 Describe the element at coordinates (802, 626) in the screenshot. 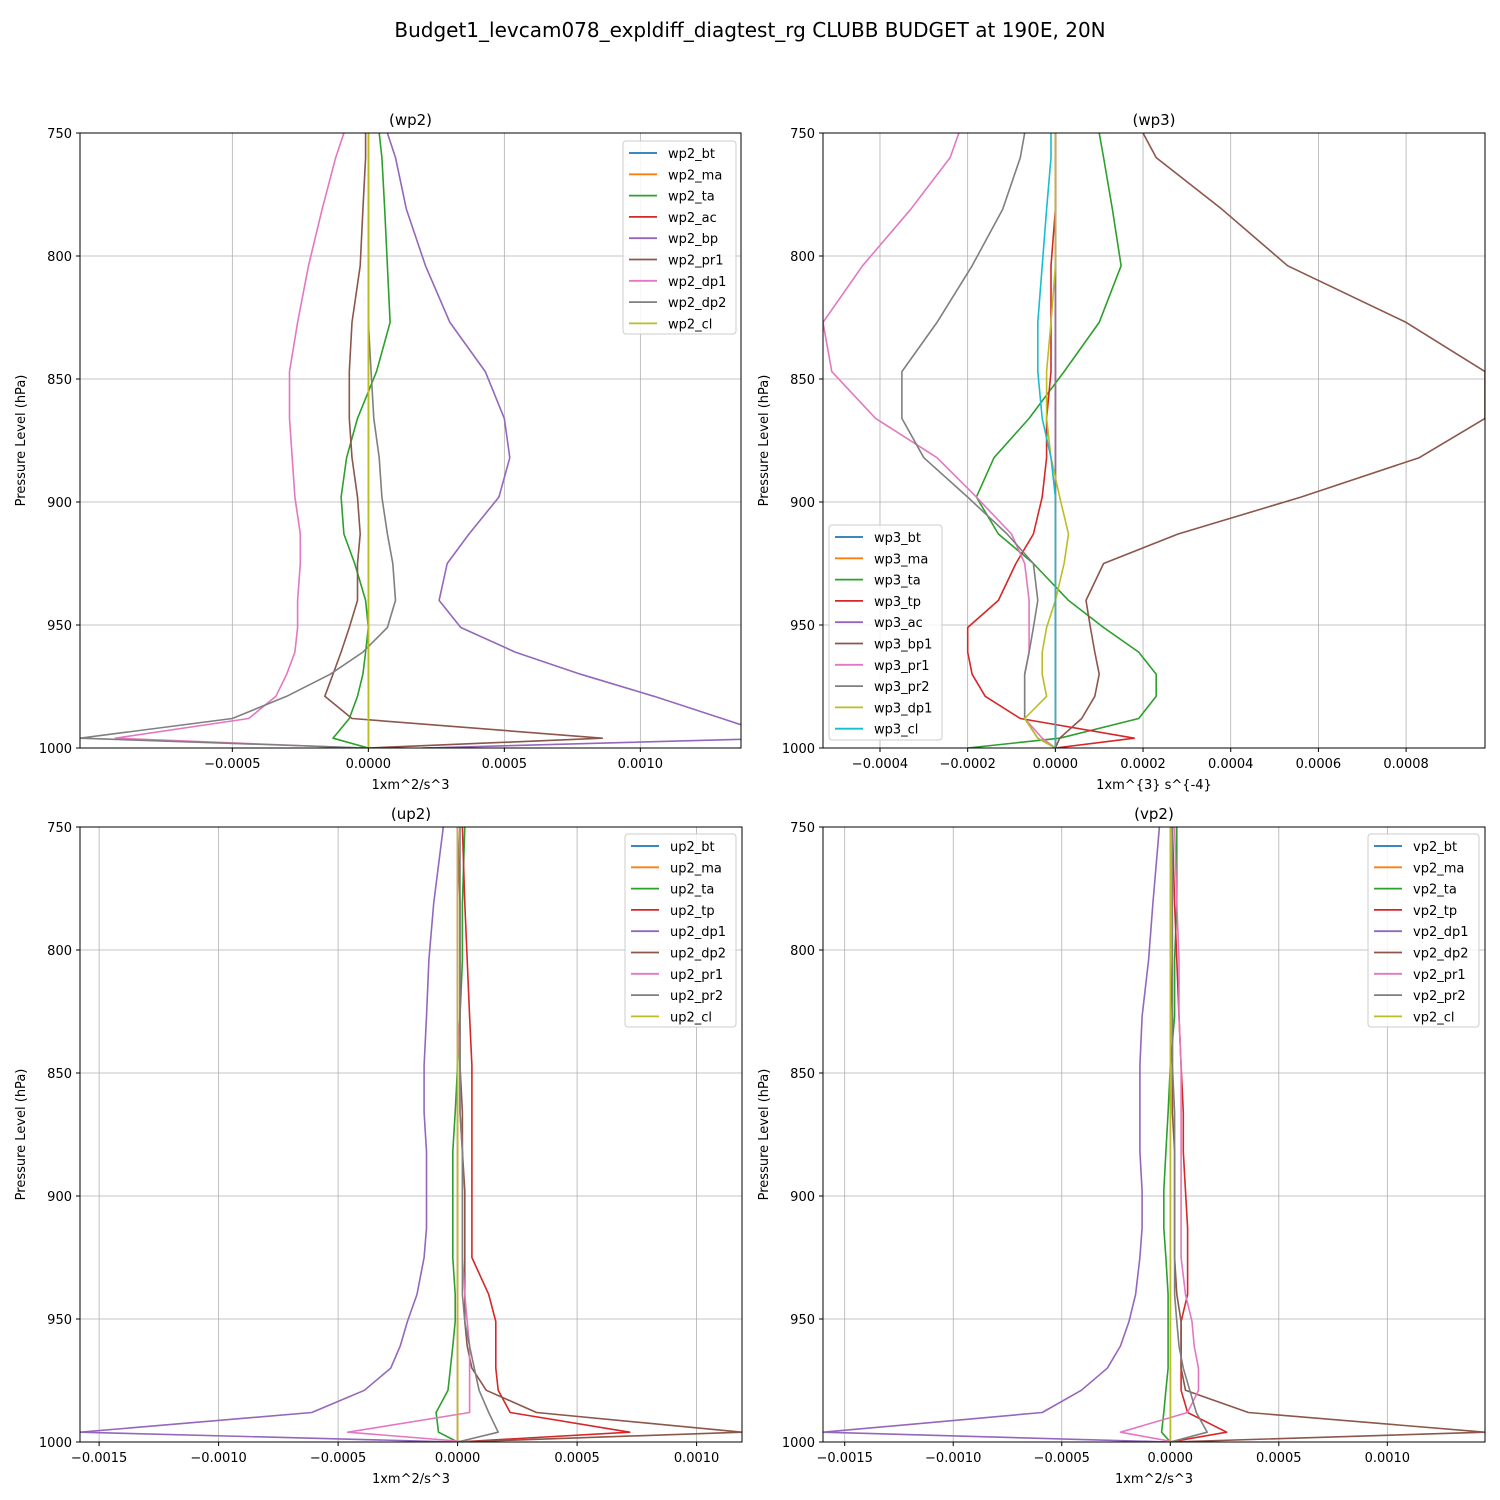

I see `y-tick-label: 950` at that location.